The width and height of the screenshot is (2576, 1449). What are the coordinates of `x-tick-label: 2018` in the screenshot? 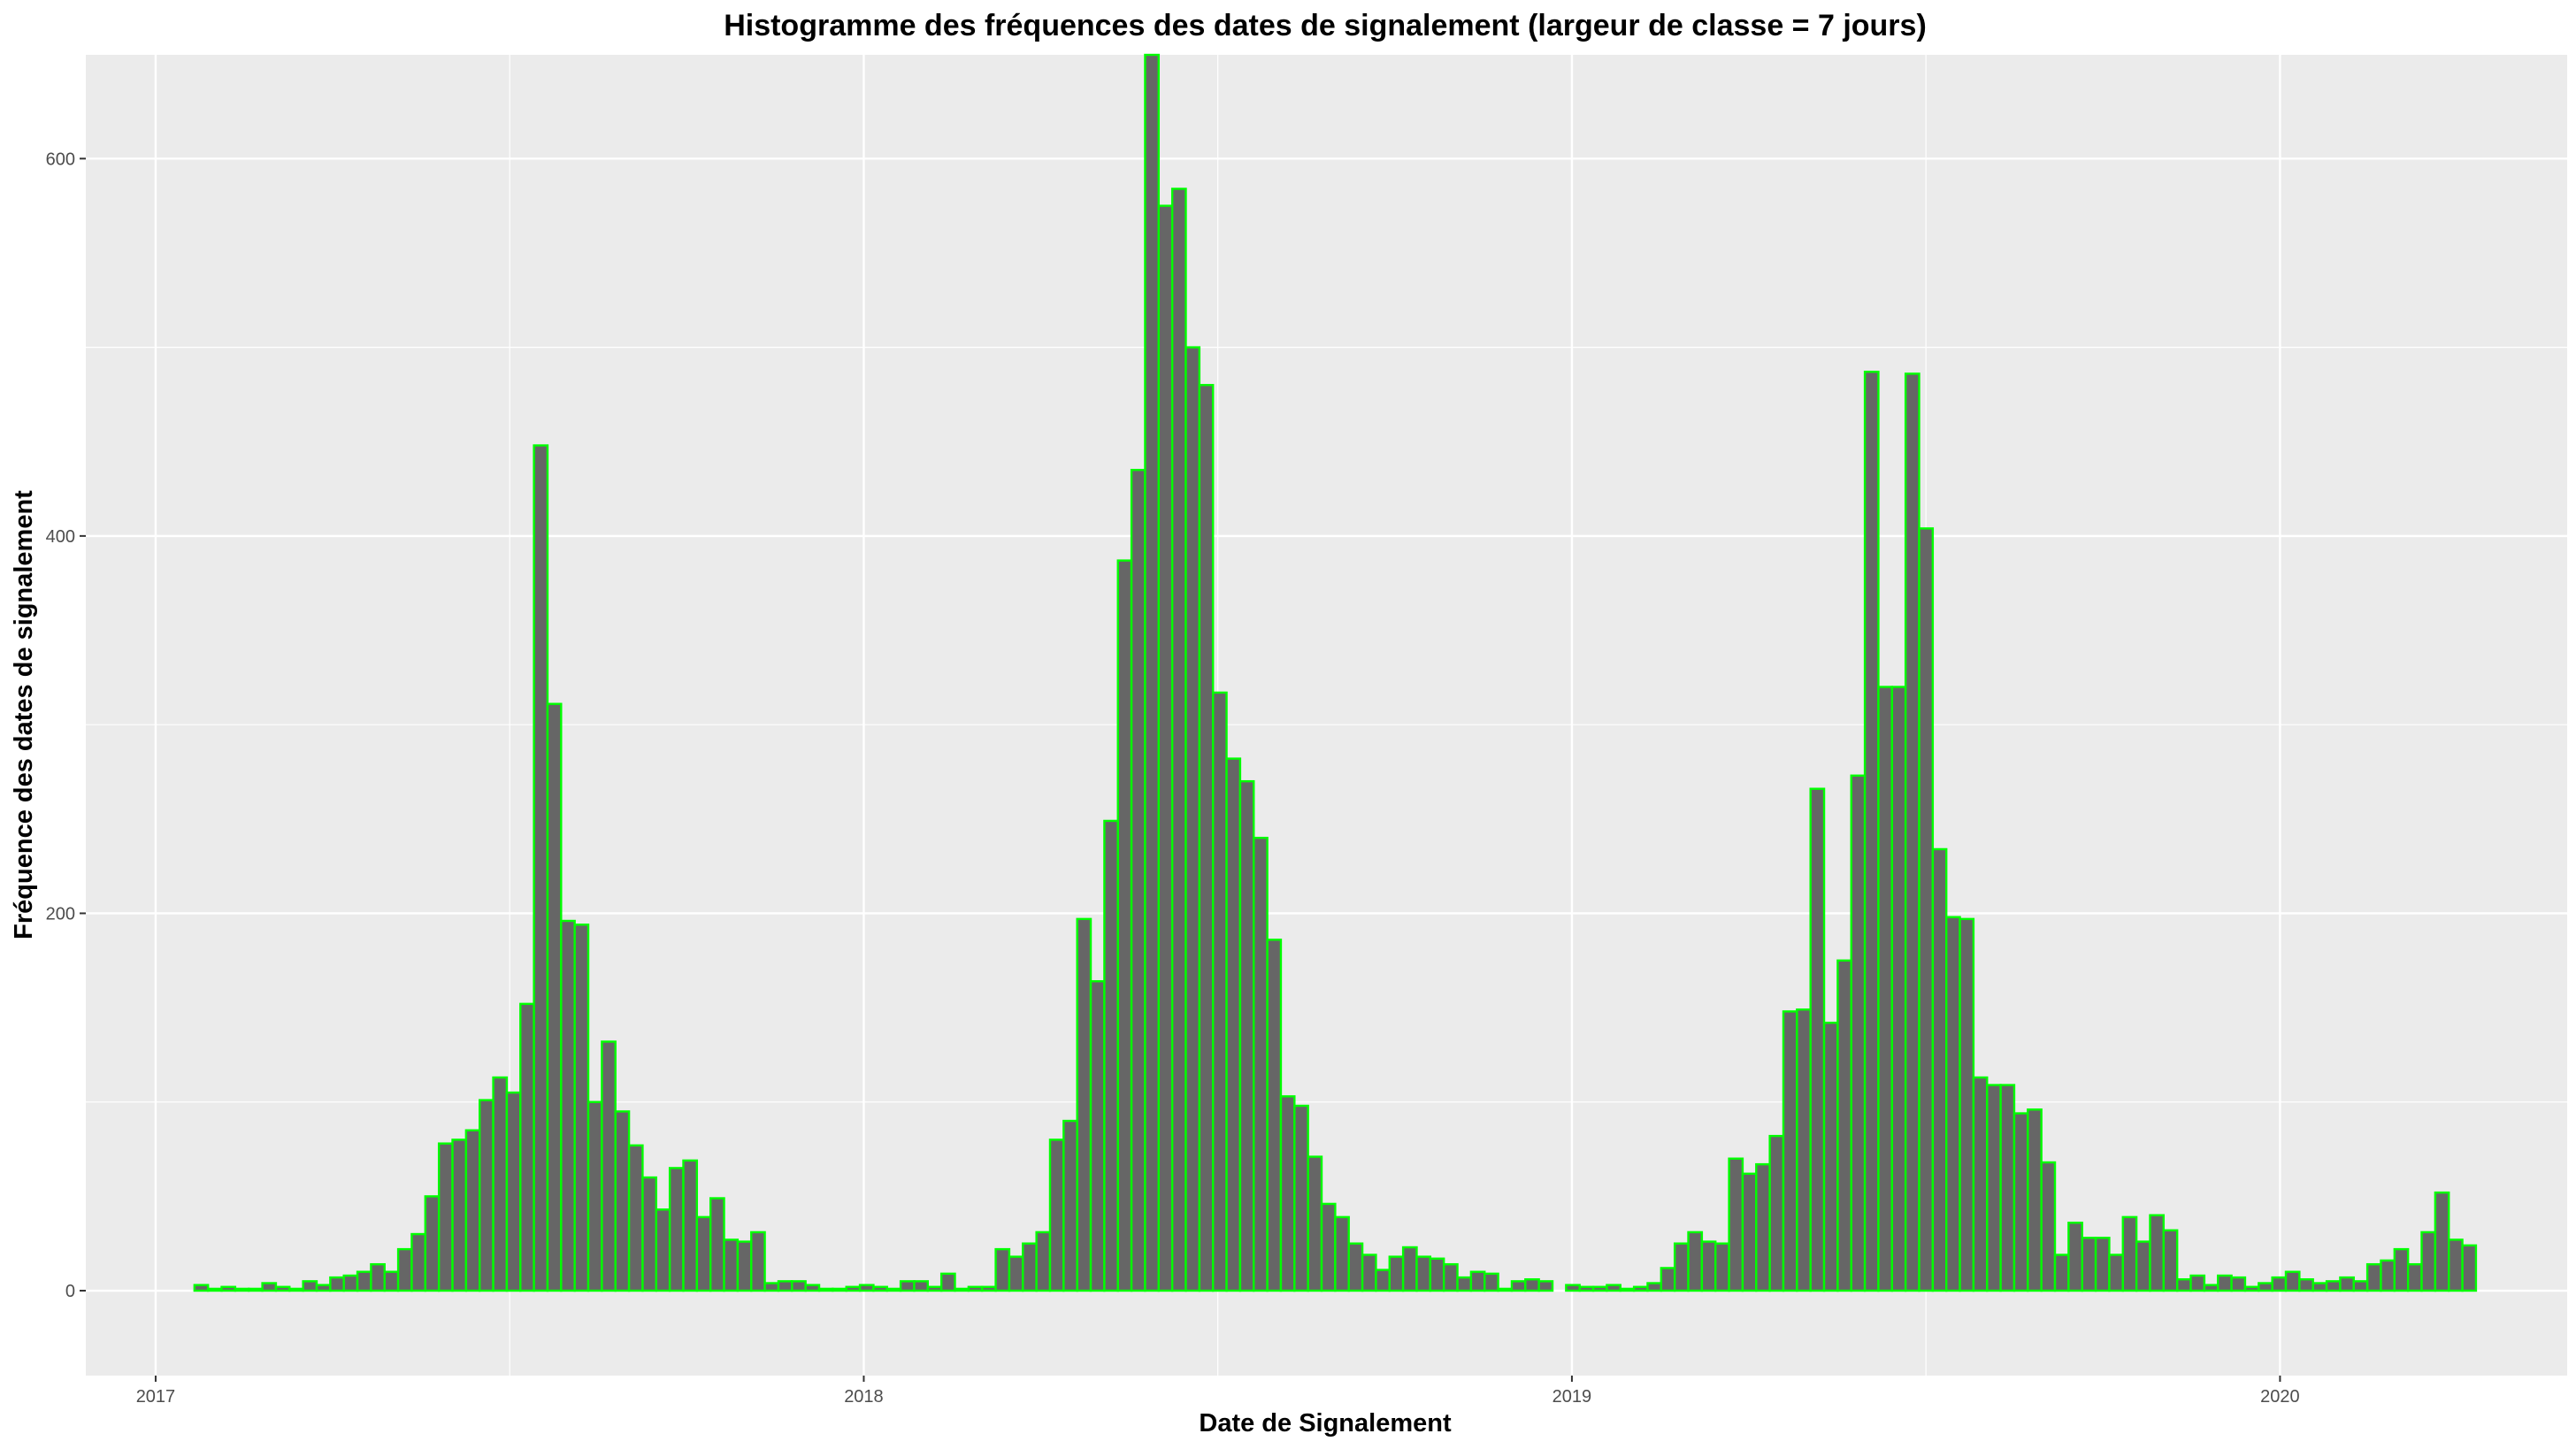 It's located at (864, 1397).